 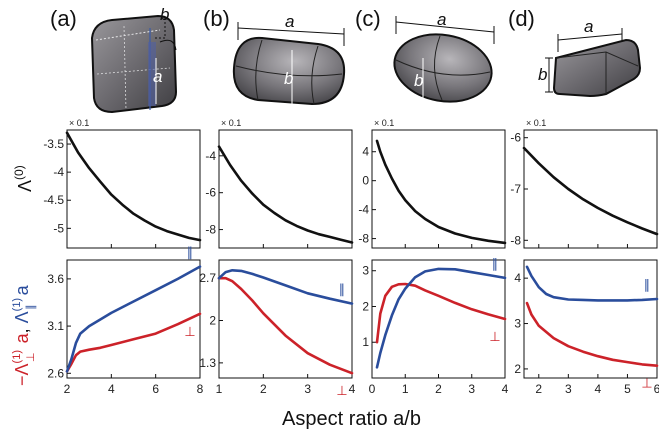 What do you see at coordinates (441, 192) in the screenshot?
I see `series-line-c-row0-black` at bounding box center [441, 192].